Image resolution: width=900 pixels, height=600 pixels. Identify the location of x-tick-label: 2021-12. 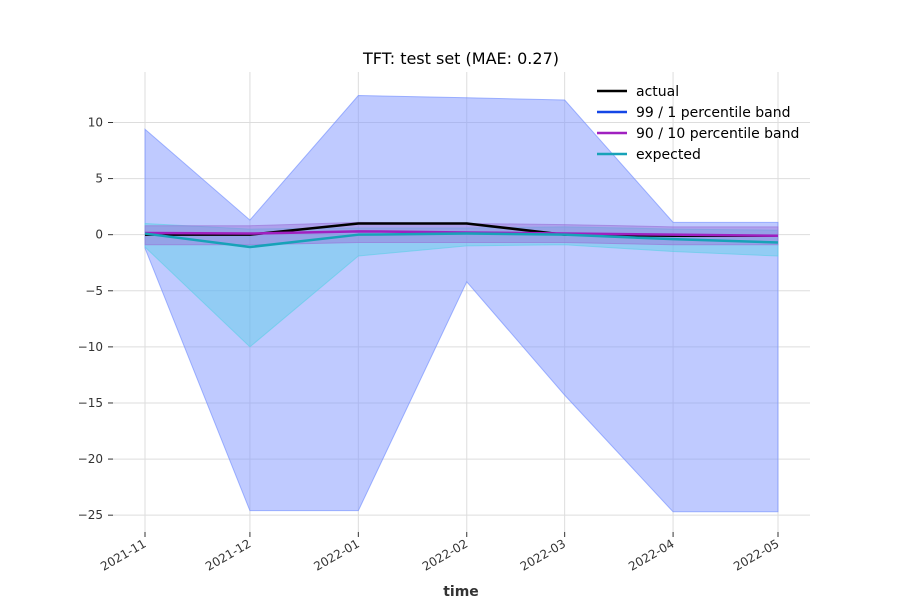
(228, 554).